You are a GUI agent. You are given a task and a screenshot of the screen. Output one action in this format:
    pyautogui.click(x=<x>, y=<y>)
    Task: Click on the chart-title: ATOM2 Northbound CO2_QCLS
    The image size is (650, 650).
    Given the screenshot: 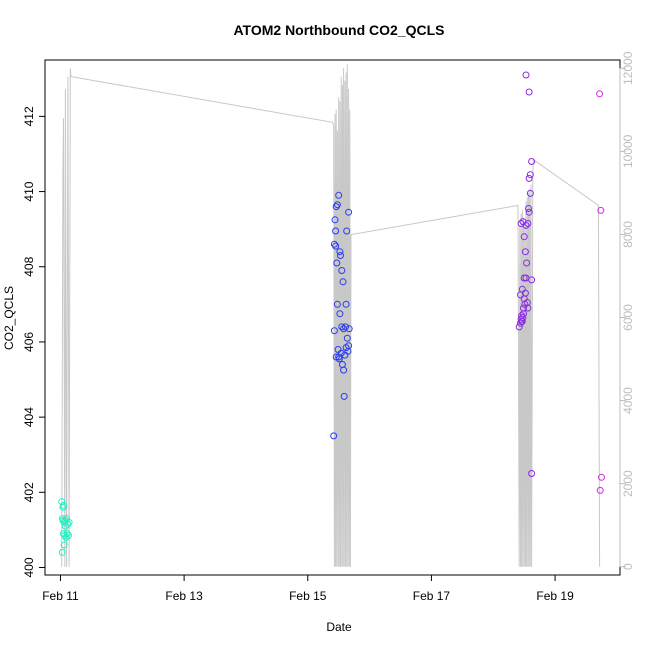 What is the action you would take?
    pyautogui.click(x=338, y=30)
    